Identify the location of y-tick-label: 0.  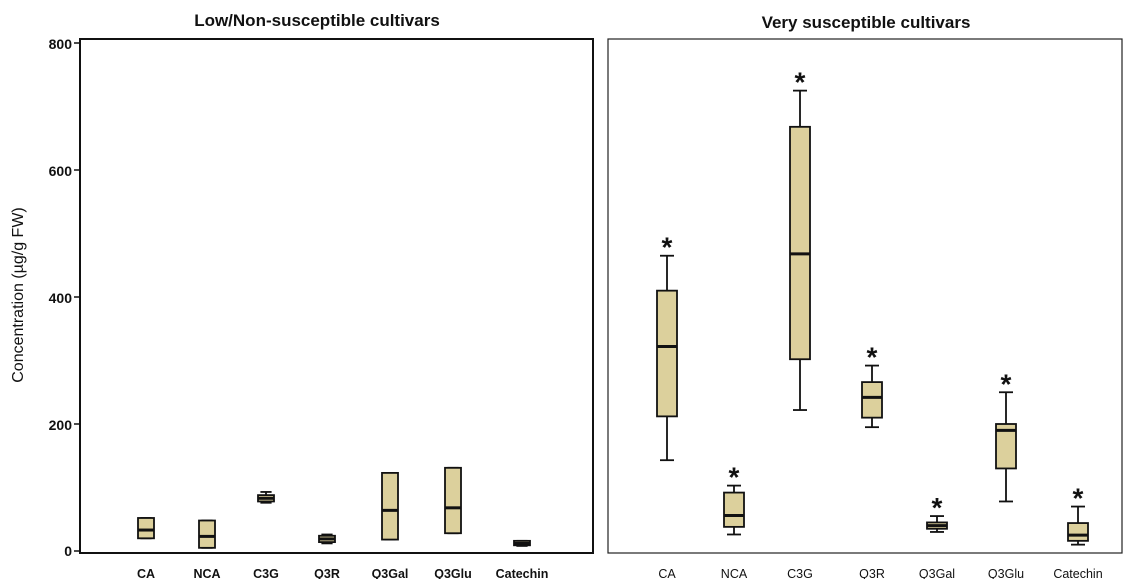
(68, 551).